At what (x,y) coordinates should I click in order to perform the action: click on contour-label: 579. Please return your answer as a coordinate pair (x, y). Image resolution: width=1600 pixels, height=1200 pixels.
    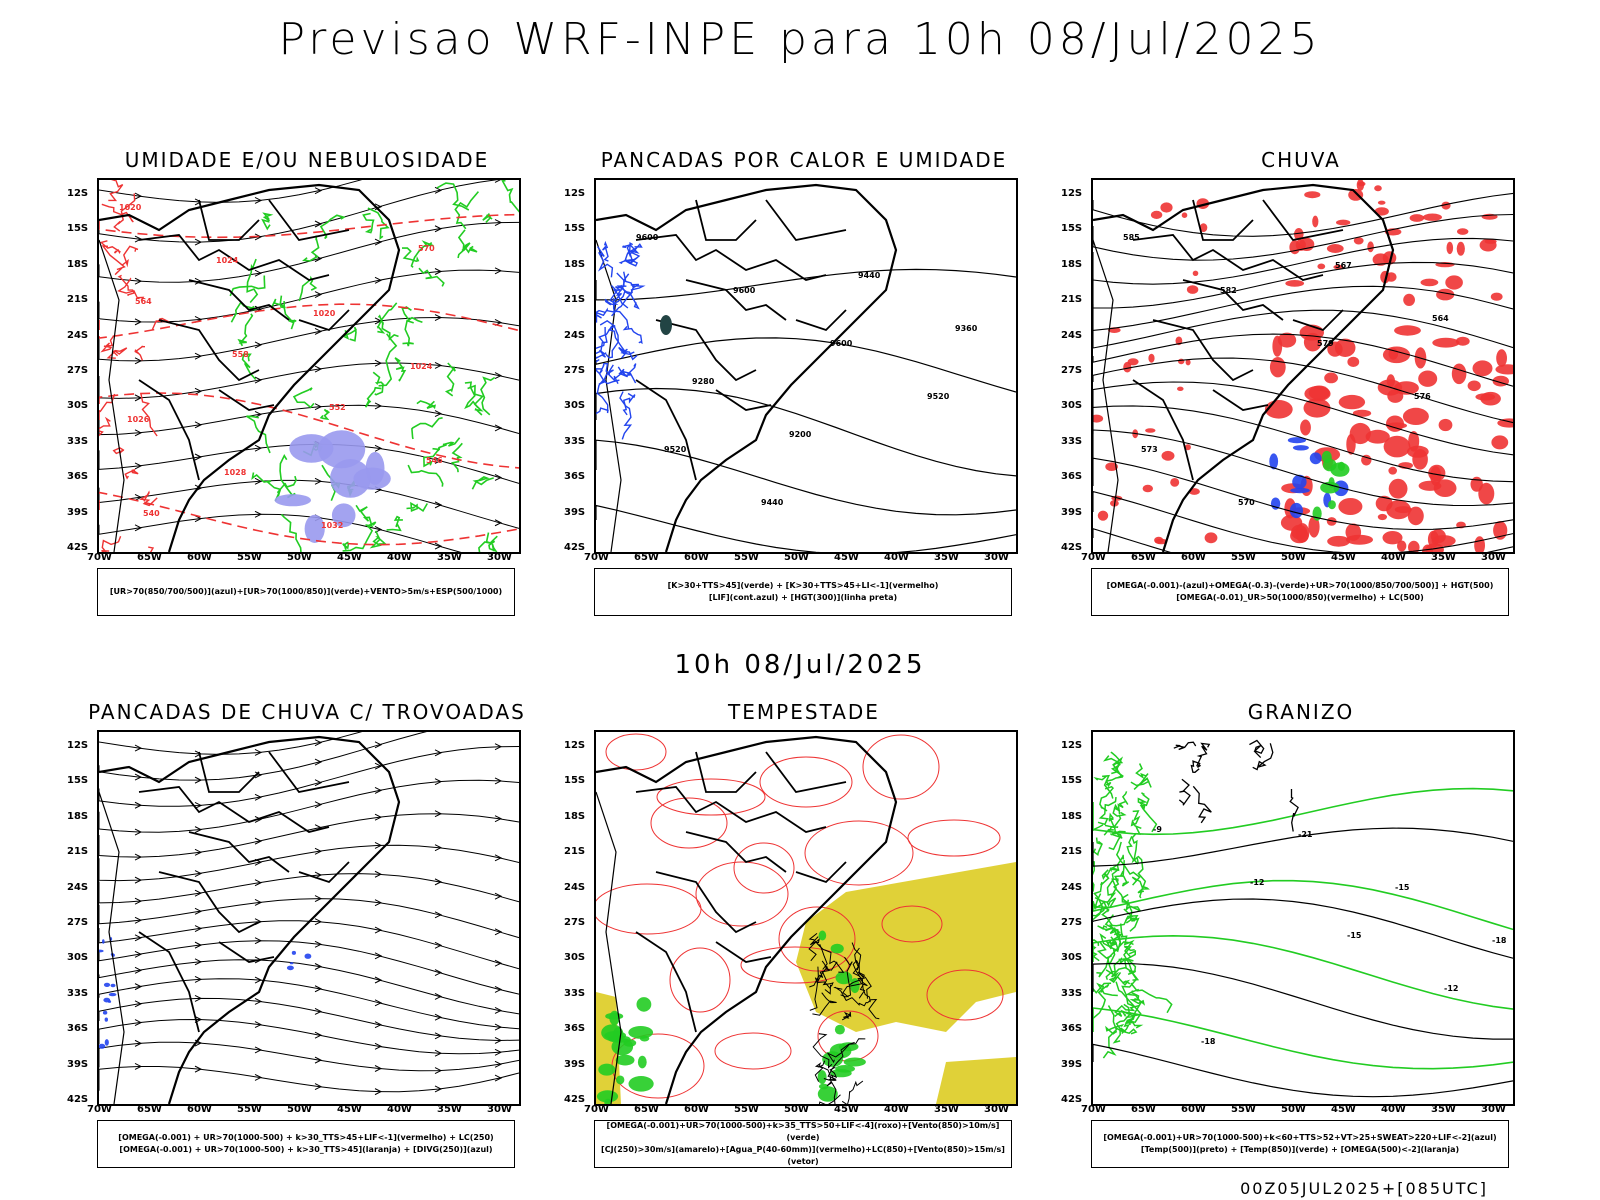
    Looking at the image, I should click on (1325, 343).